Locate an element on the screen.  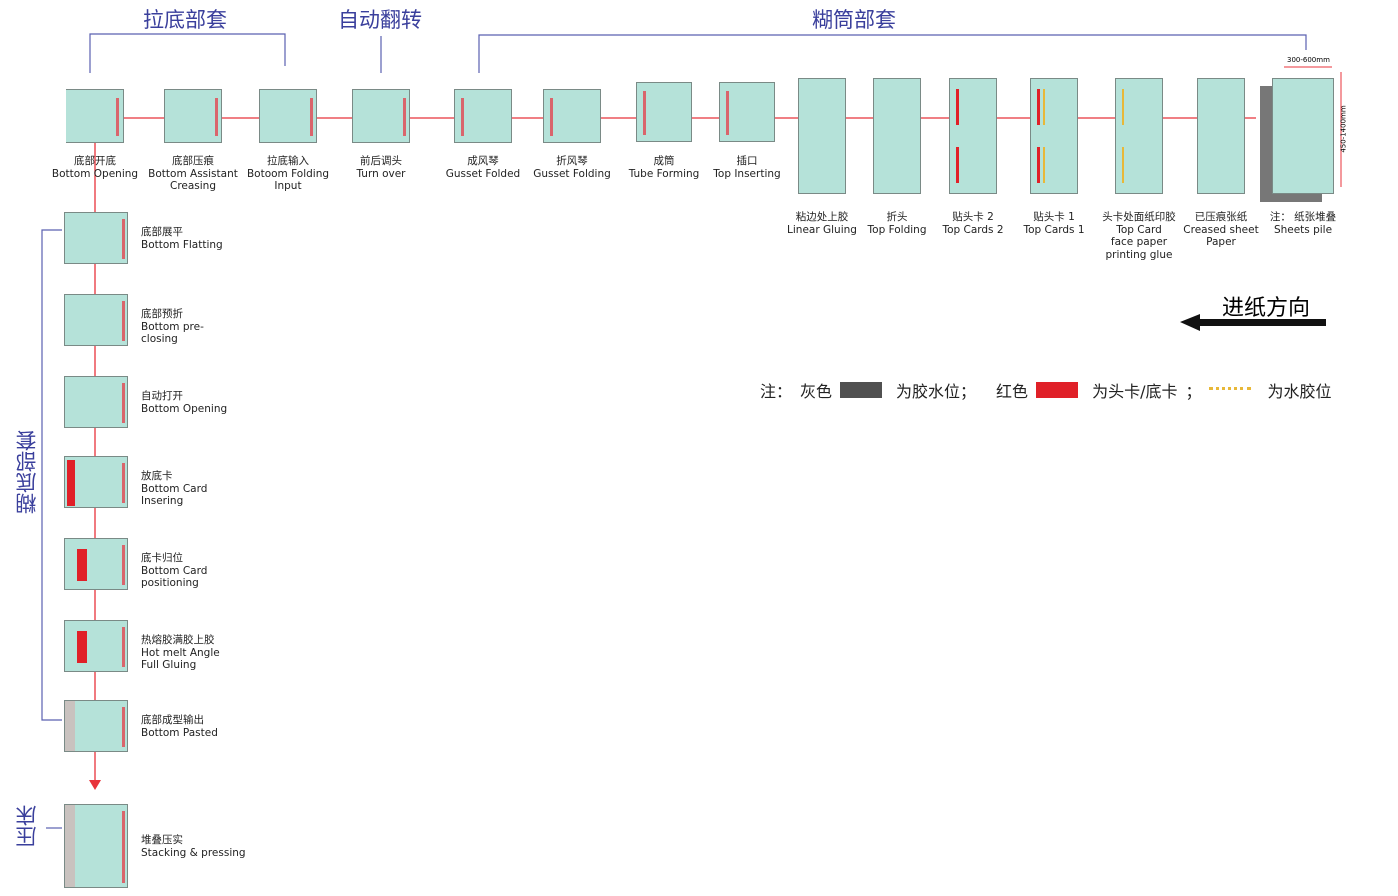
step-label: 拉底输入 Botoom Folding Input is located at coordinates (288, 174).